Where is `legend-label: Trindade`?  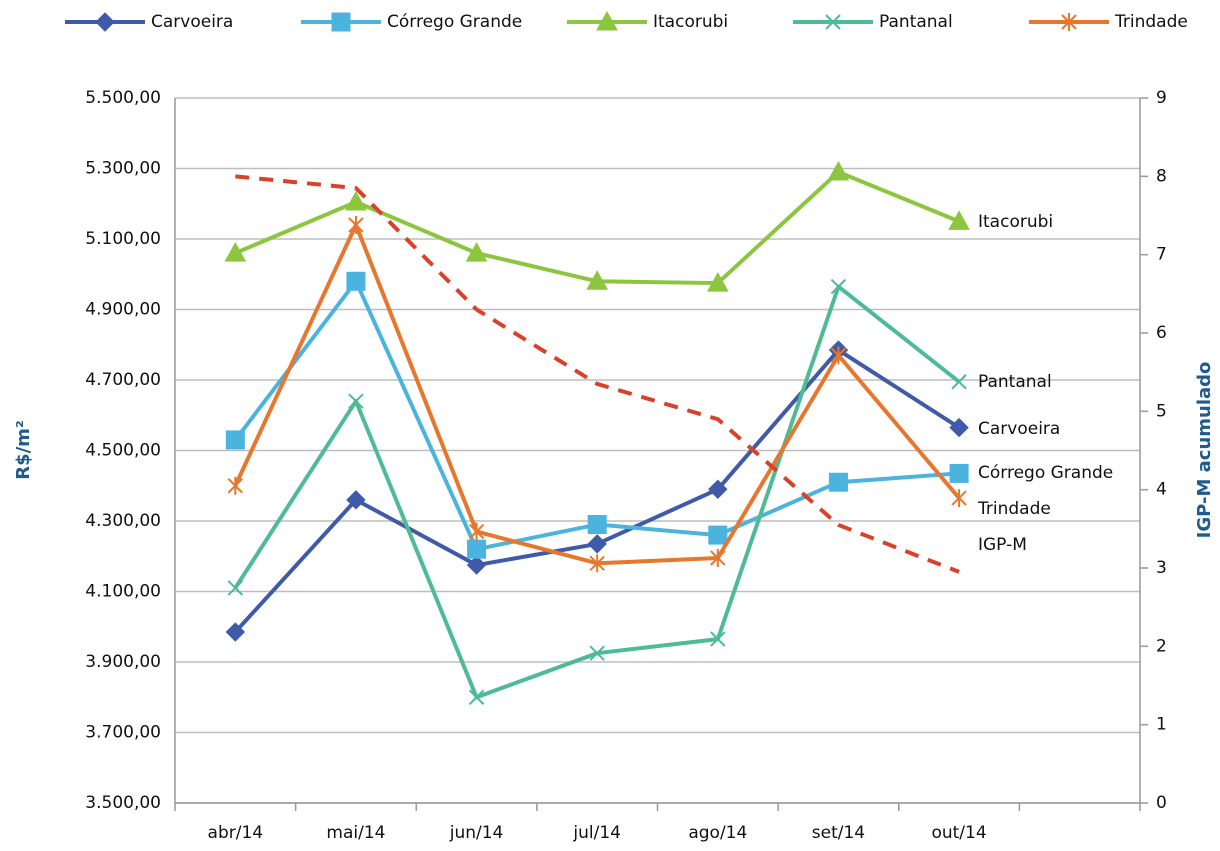 legend-label: Trindade is located at coordinates (1151, 22).